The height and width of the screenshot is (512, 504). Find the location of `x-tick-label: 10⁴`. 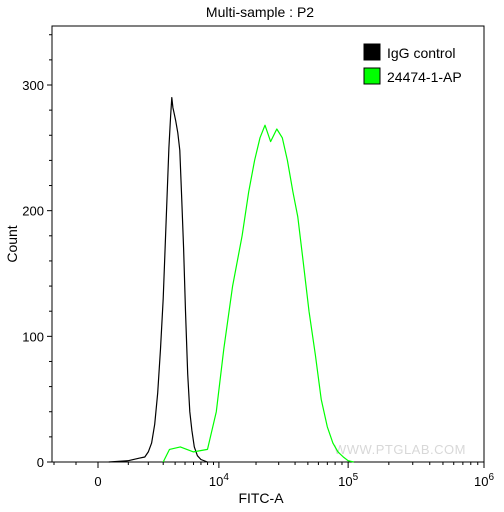

x-tick-label: 10⁴ is located at coordinates (219, 480).